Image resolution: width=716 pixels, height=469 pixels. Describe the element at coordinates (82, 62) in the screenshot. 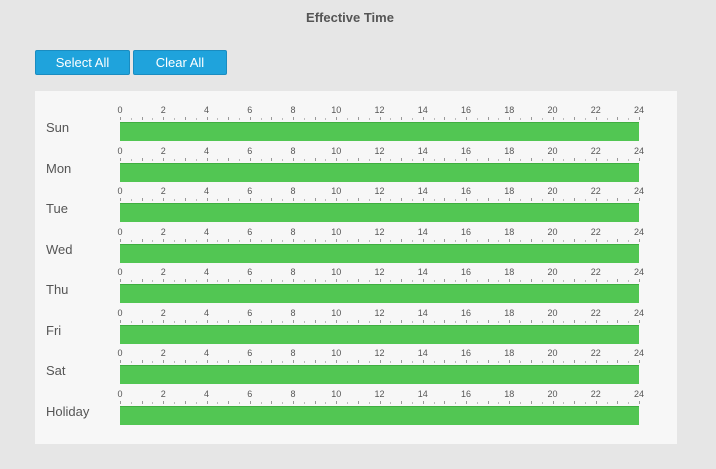

I see `select-all-button: Select All` at that location.